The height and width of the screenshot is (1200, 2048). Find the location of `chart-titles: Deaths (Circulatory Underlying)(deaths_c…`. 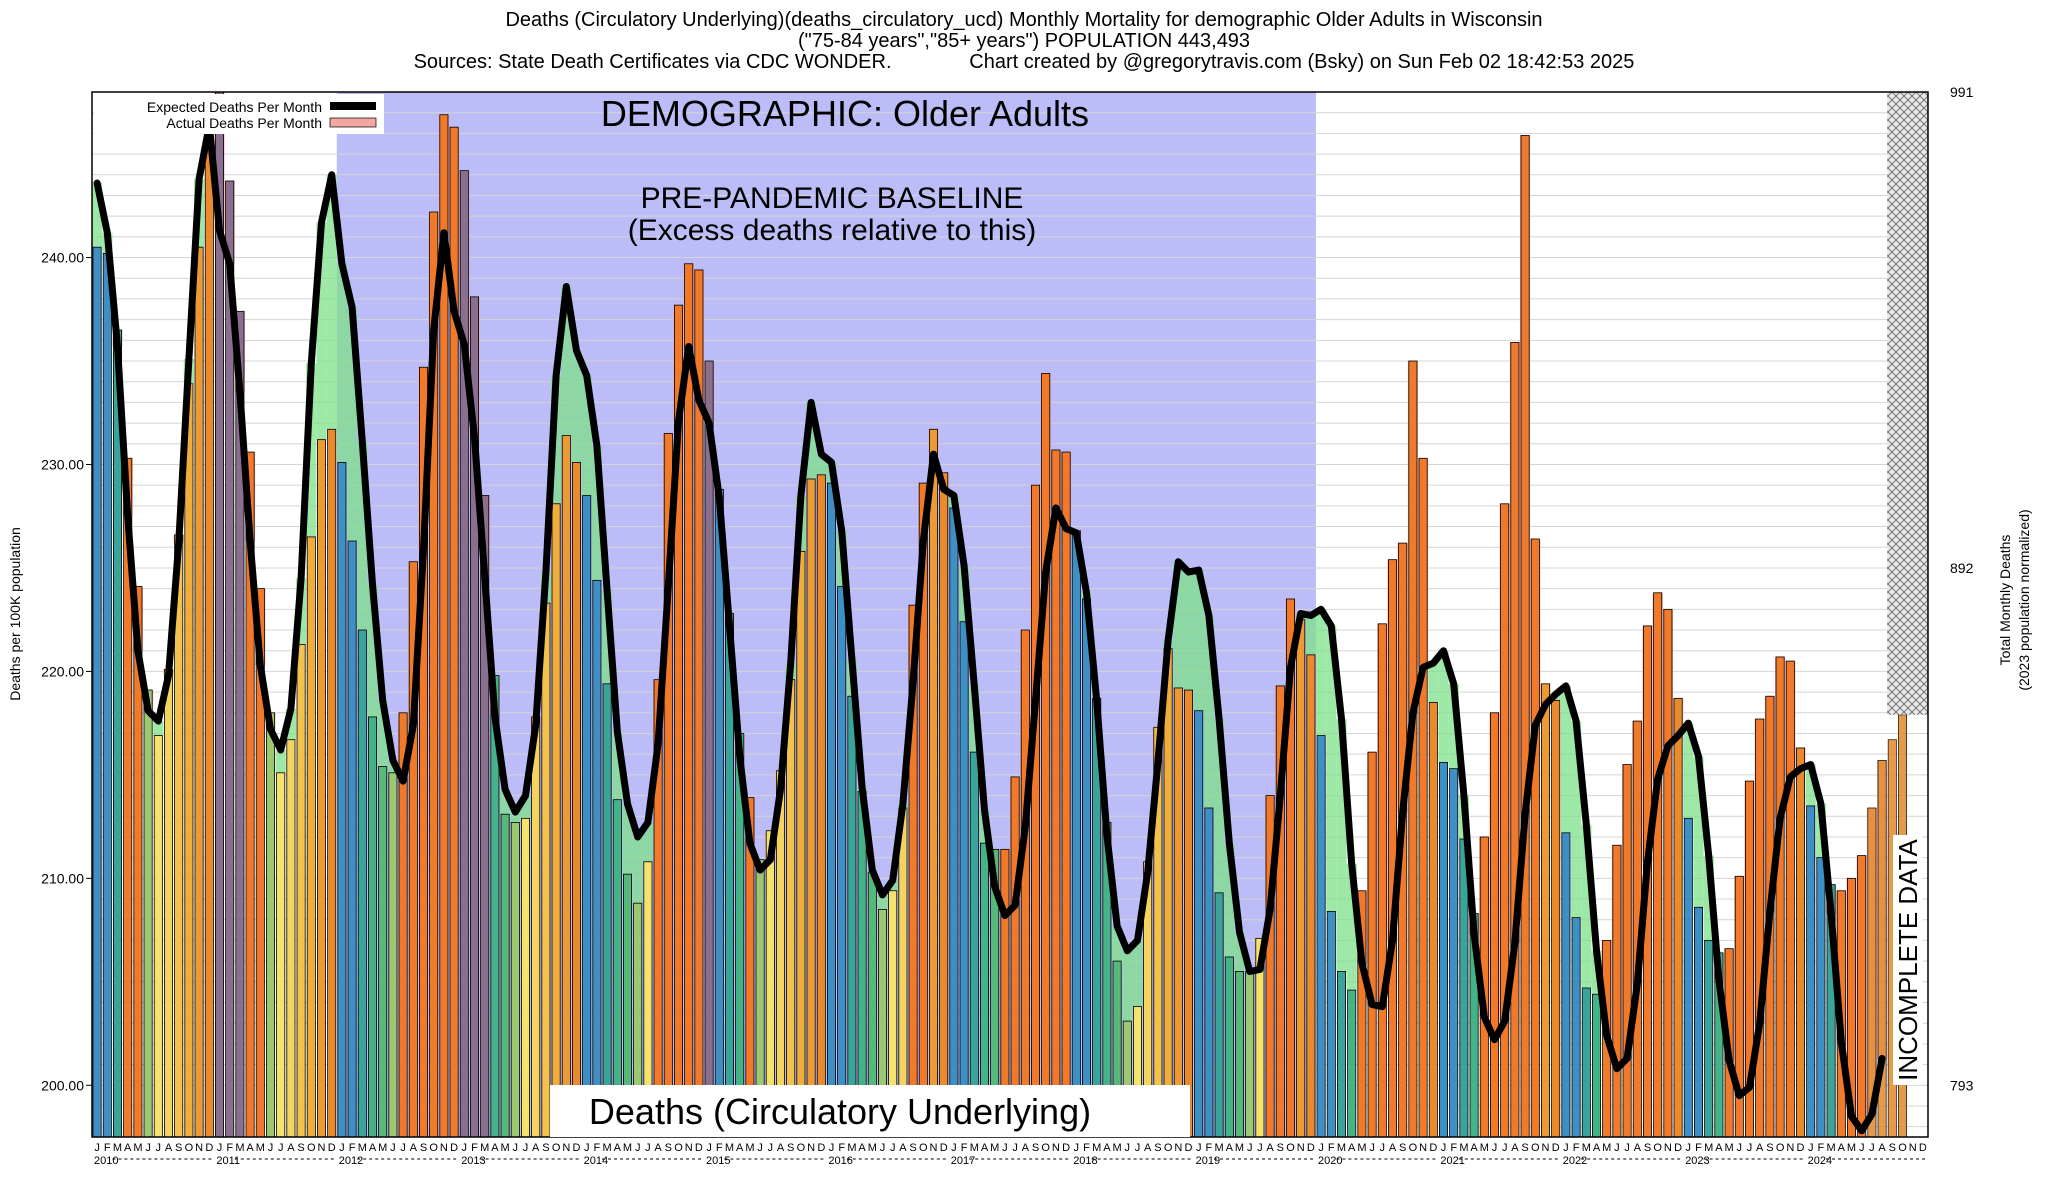

chart-titles: Deaths (Circulatory Underlying)(deaths_c… is located at coordinates (1024, 41).